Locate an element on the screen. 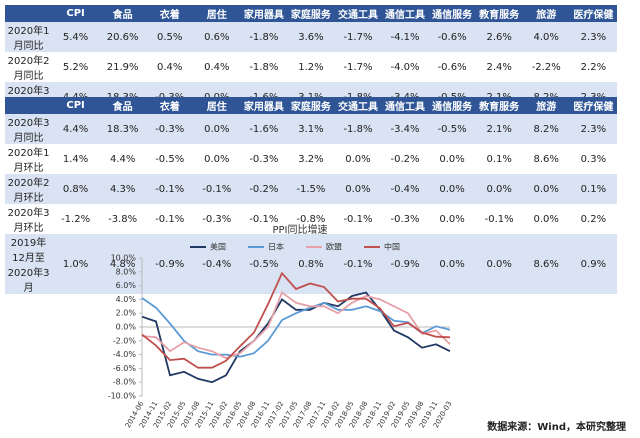 The image size is (640, 438). legend-label: 日本 is located at coordinates (276, 247).